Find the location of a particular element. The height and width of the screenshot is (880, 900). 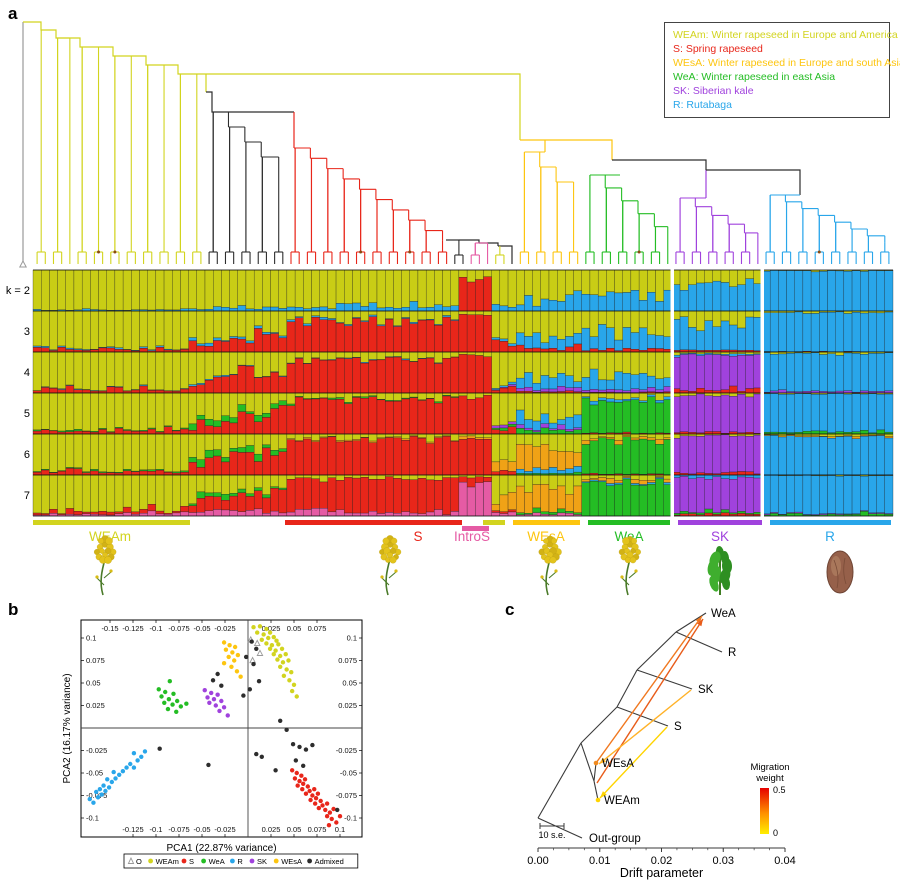

legend-item-r: R: Rutabaga is located at coordinates (702, 104).